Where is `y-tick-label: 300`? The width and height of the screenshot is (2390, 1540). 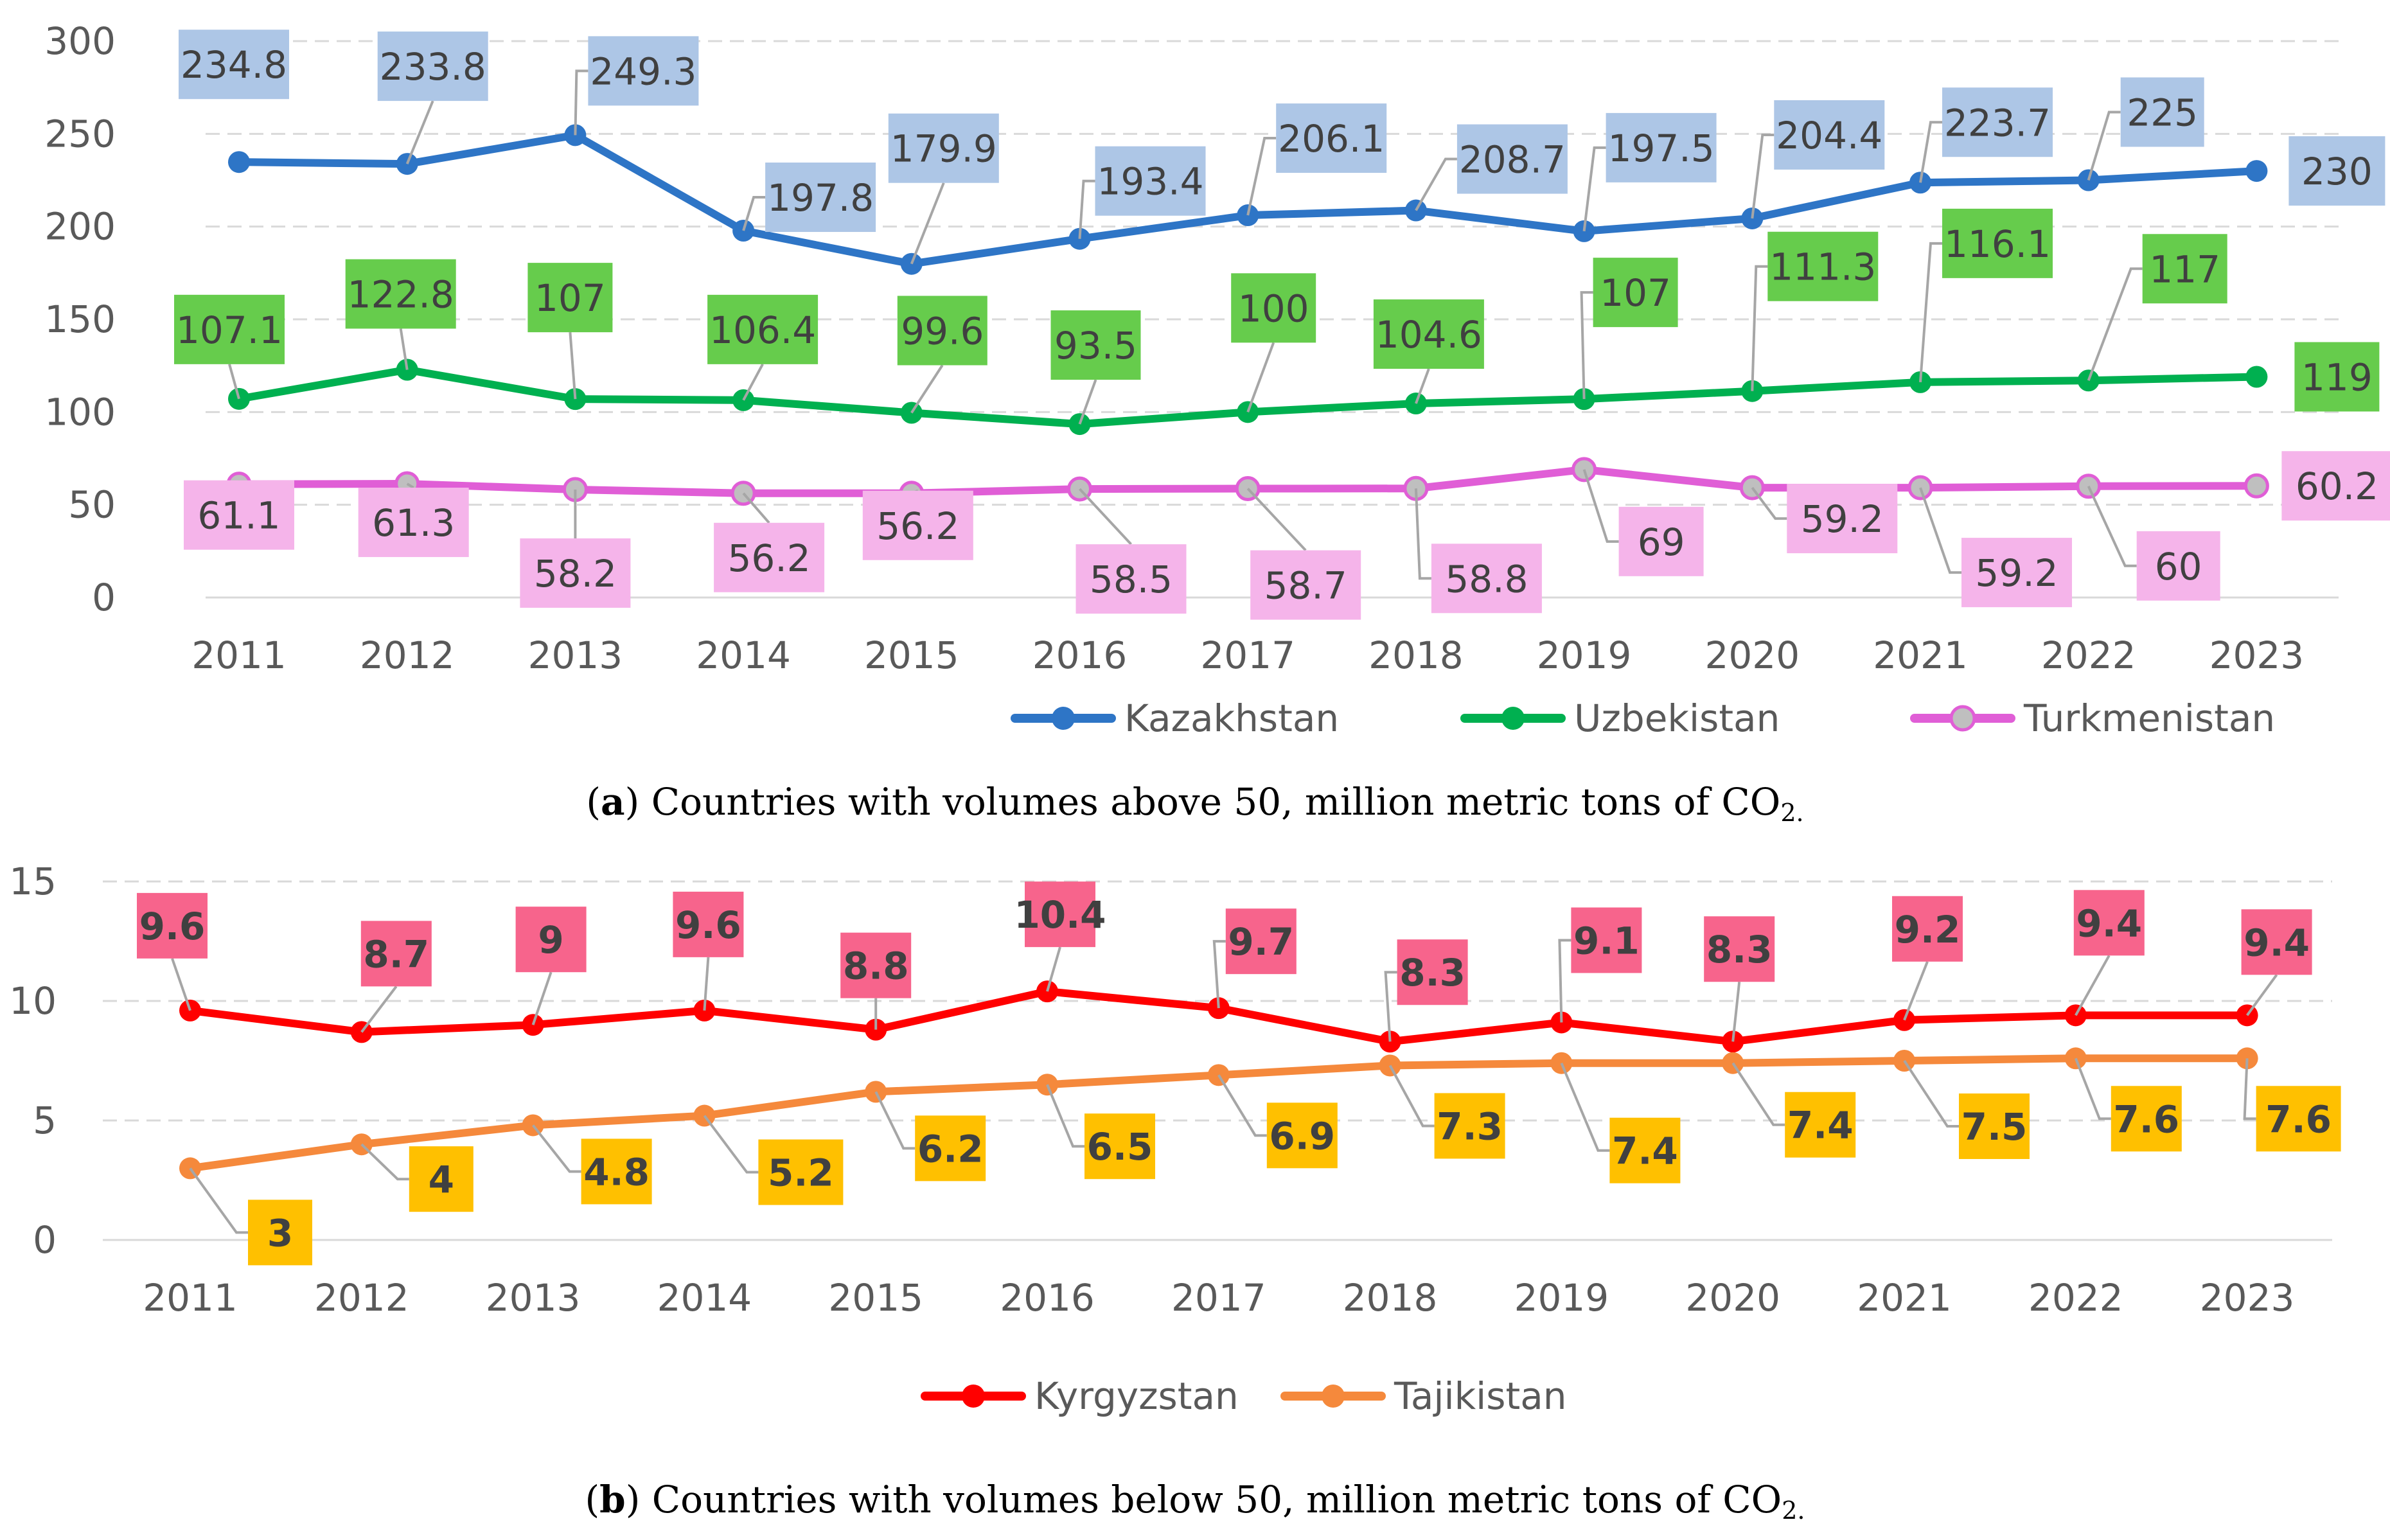 y-tick-label: 300 is located at coordinates (80, 41).